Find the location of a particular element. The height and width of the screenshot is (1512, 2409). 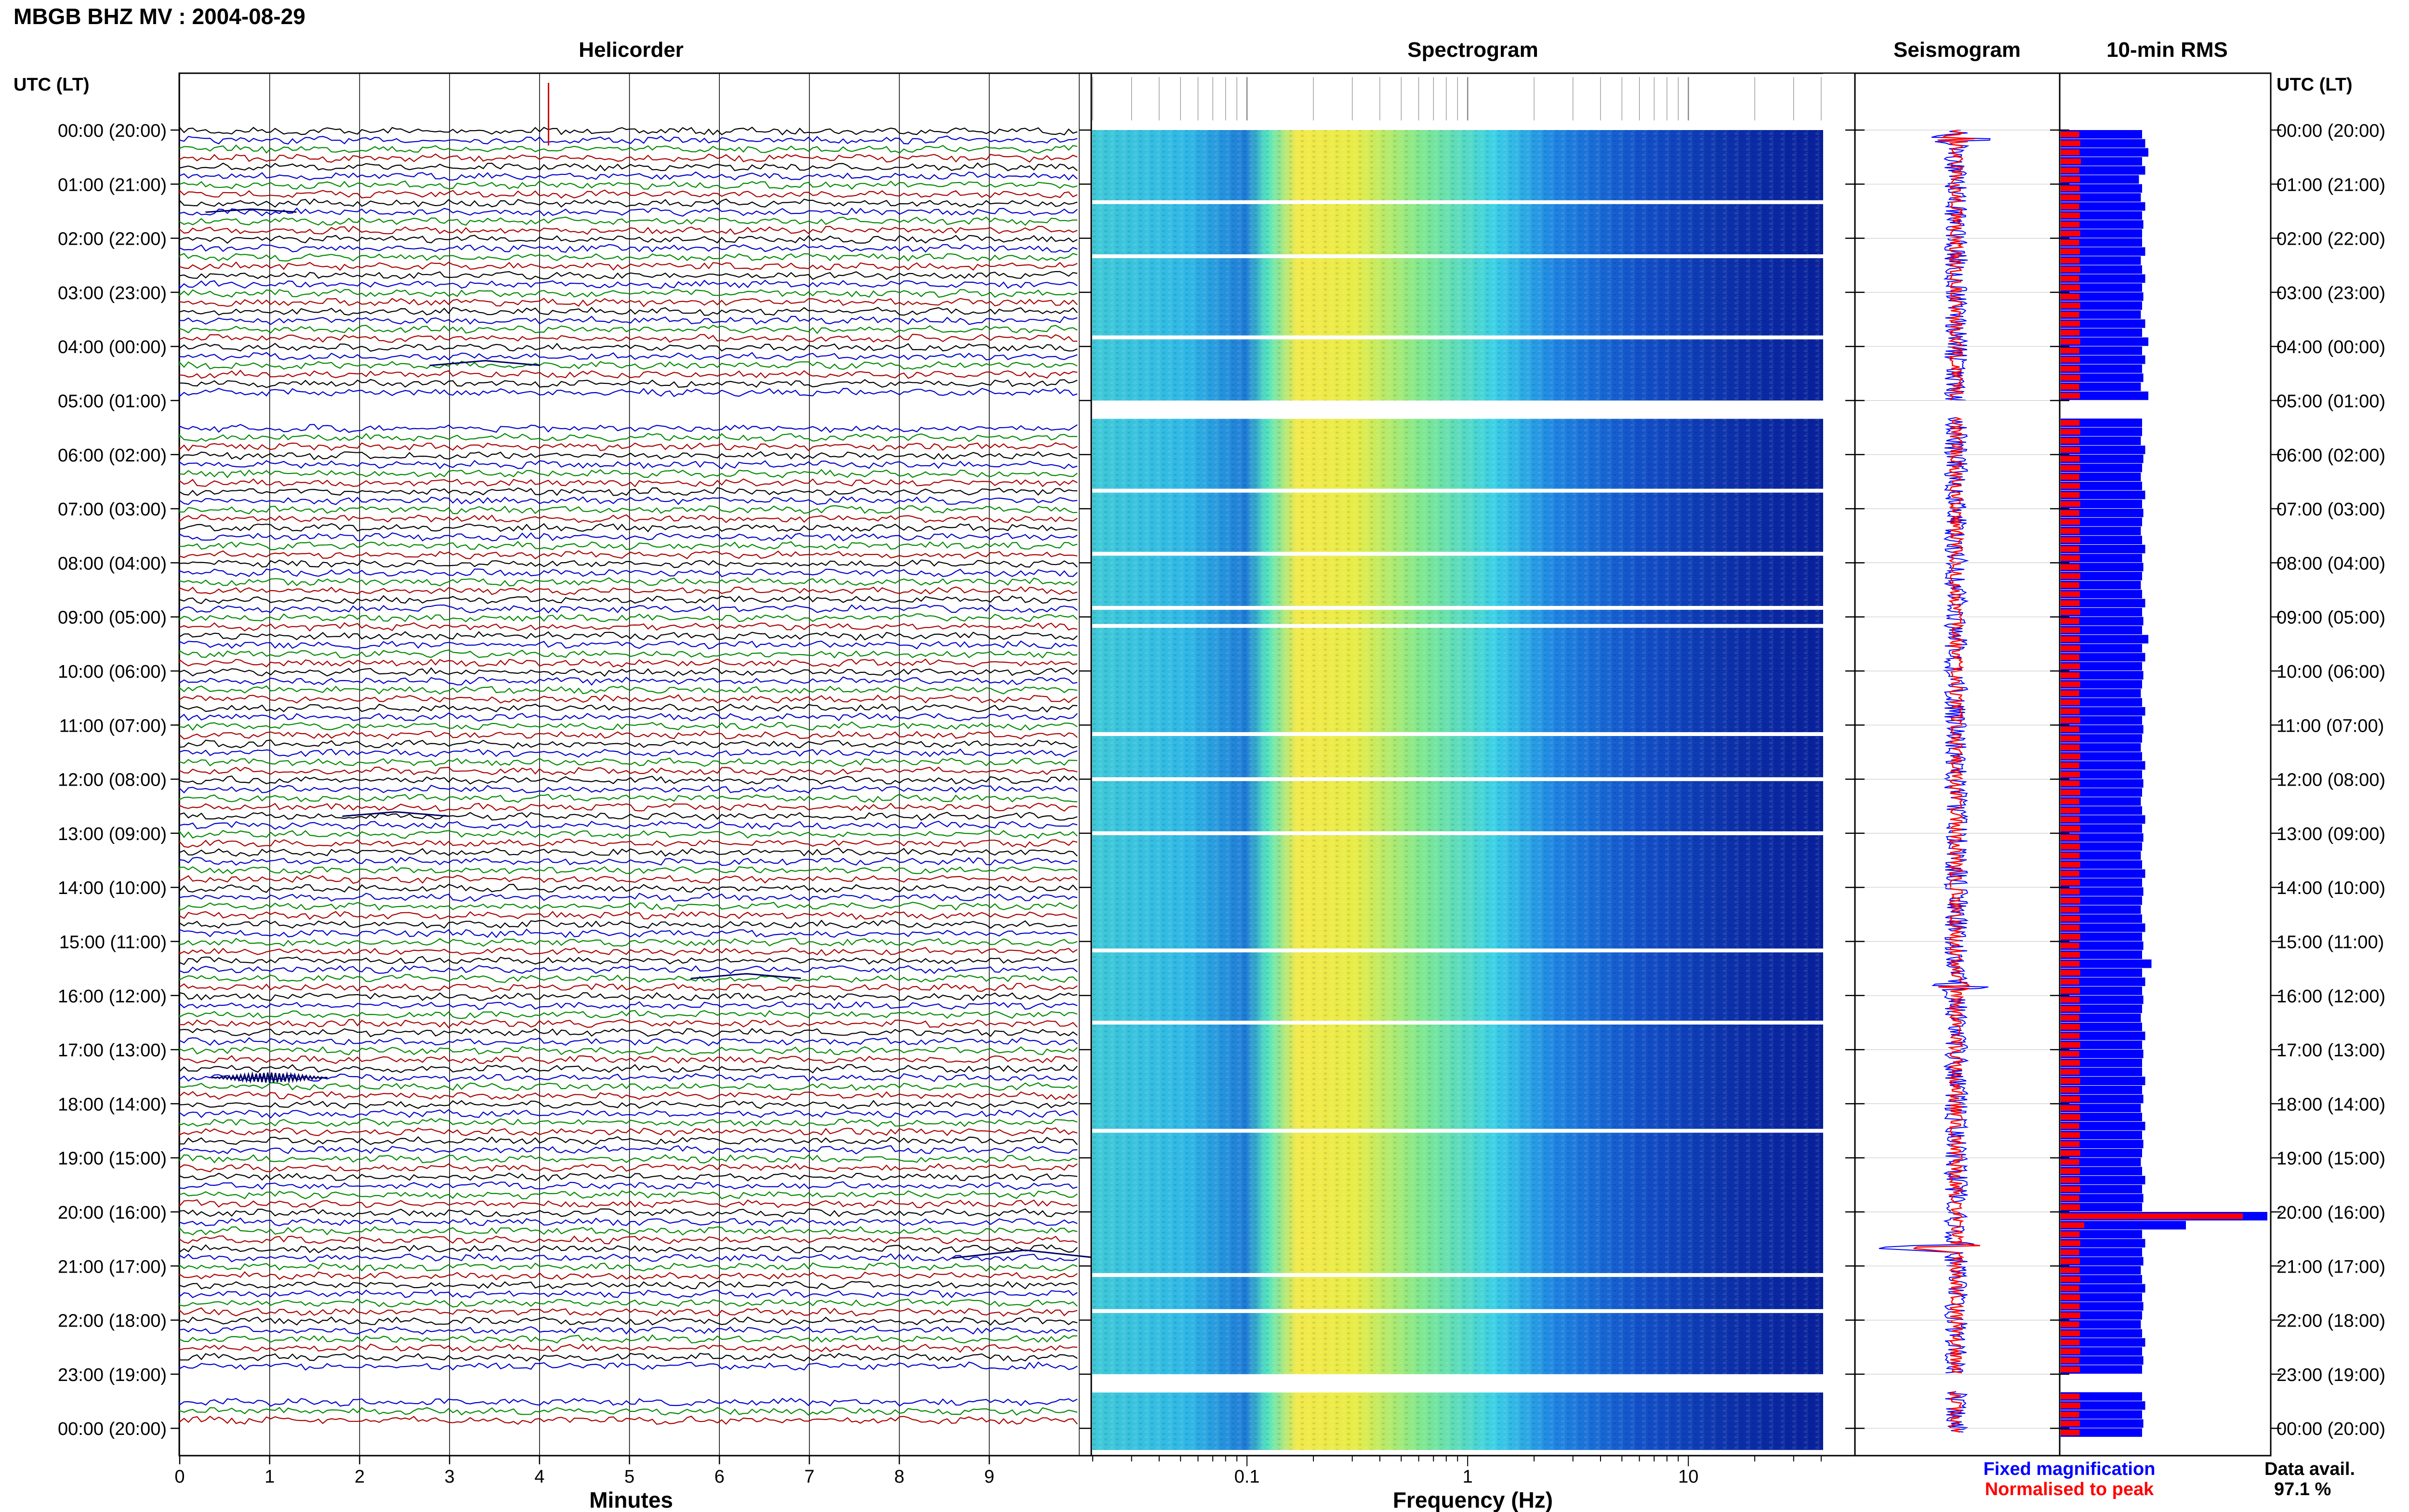

time-label-left: 13:00 (09:00) is located at coordinates (112, 834).